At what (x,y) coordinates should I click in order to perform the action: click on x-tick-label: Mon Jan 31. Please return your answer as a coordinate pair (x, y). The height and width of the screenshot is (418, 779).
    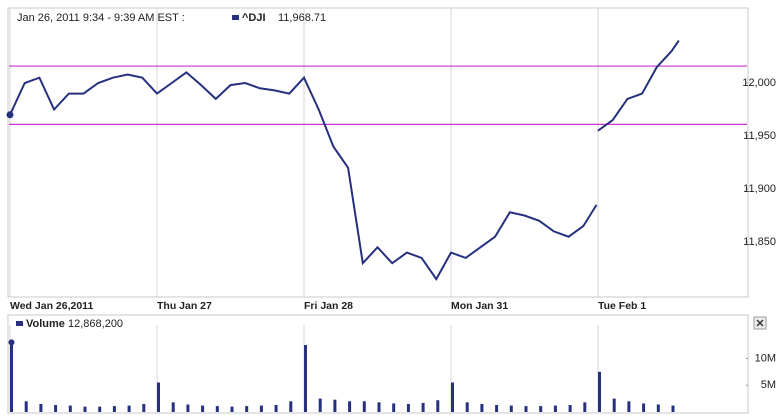
    Looking at the image, I should click on (479, 306).